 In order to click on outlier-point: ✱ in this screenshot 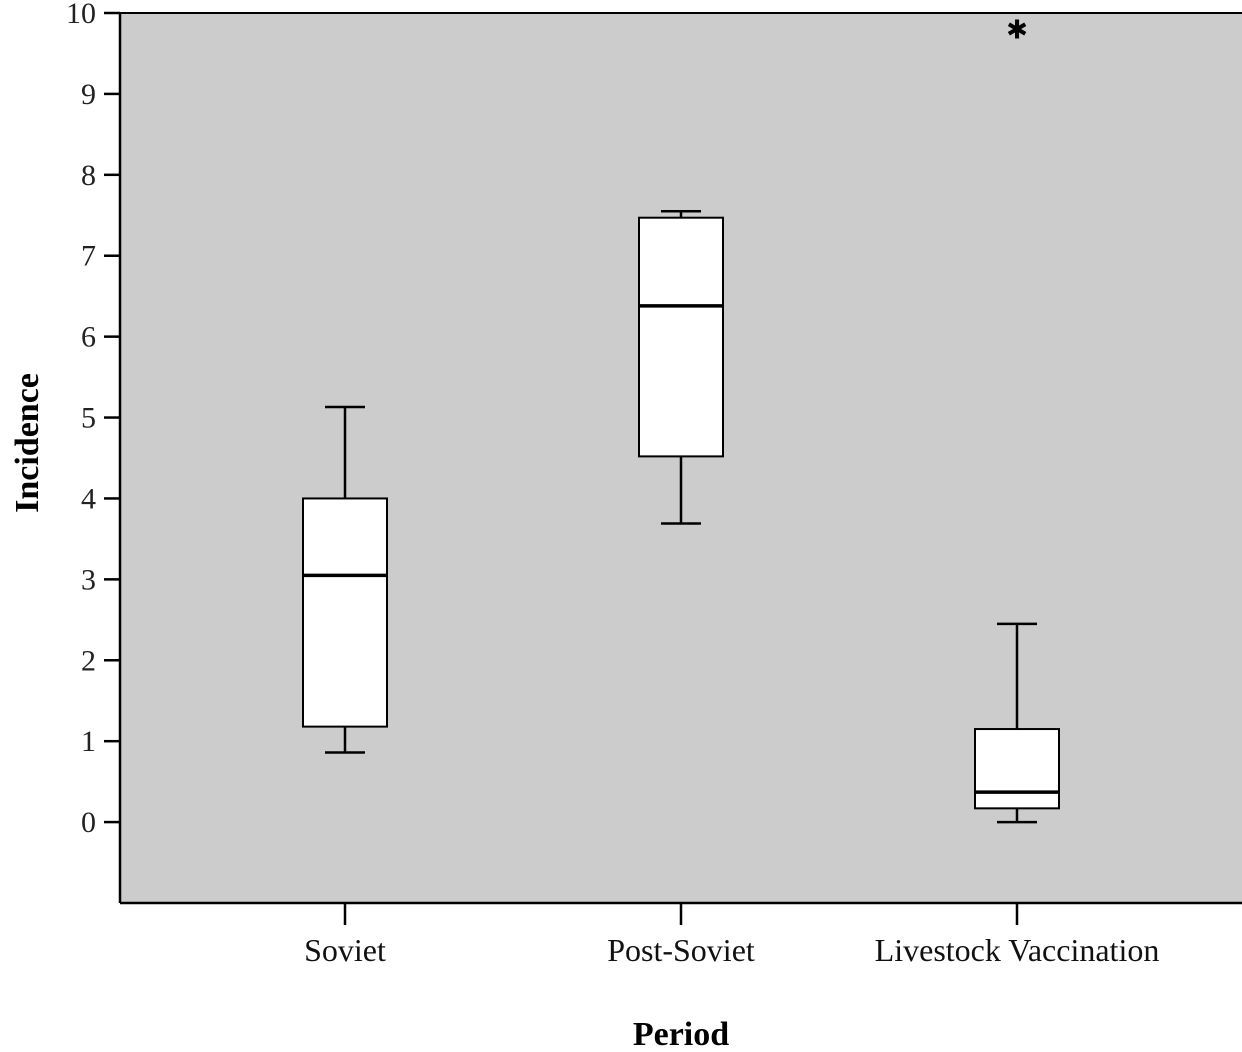, I will do `click(1017, 31)`.